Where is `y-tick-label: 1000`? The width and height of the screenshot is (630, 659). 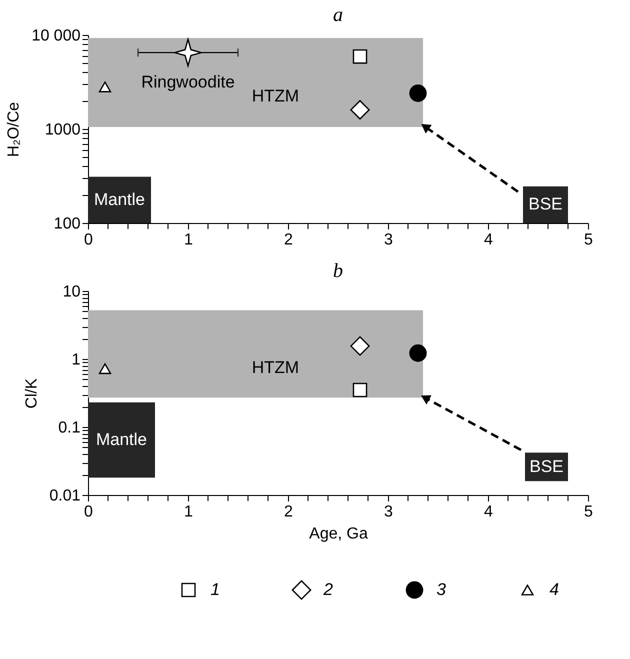
y-tick-label: 1000 is located at coordinates (62, 130).